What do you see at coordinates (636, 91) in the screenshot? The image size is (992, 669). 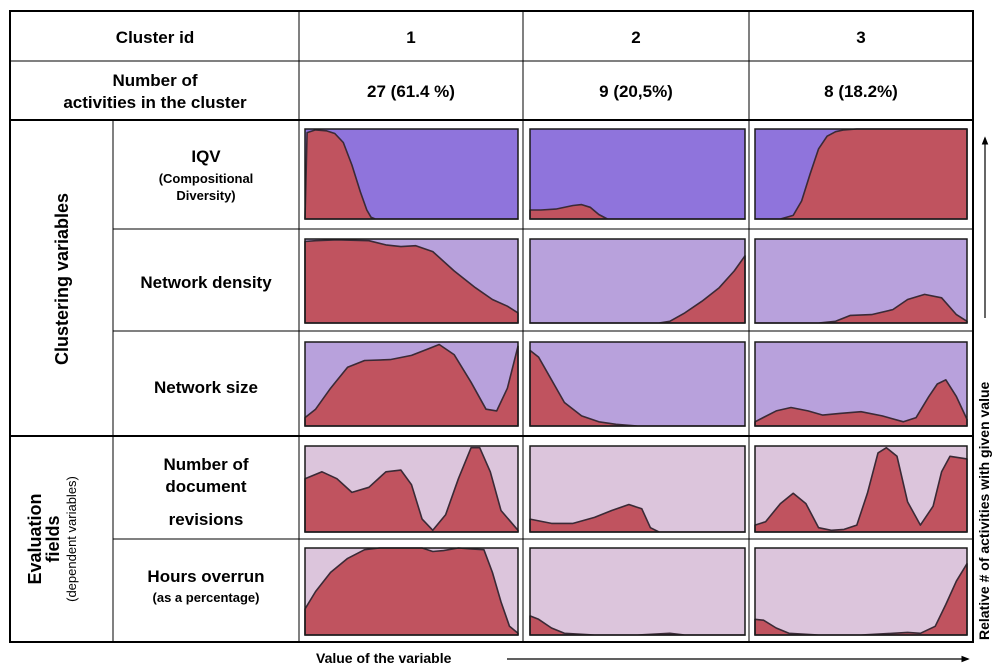 I see `cluster-2-count: 9 (20,5%)` at bounding box center [636, 91].